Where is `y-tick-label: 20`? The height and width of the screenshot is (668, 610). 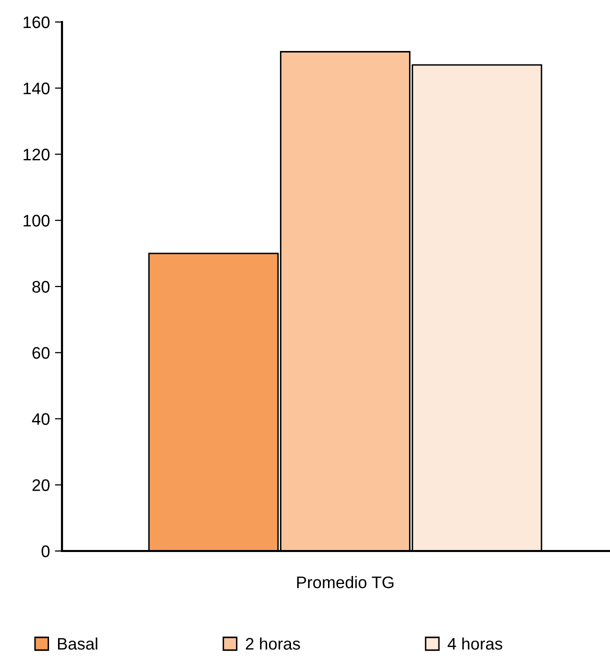
y-tick-label: 20 is located at coordinates (41, 485).